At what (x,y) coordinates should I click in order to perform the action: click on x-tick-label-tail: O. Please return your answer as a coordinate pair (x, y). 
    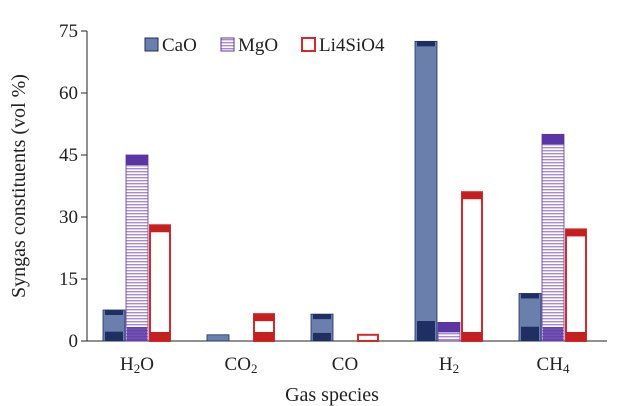
    Looking at the image, I should click on (147, 364).